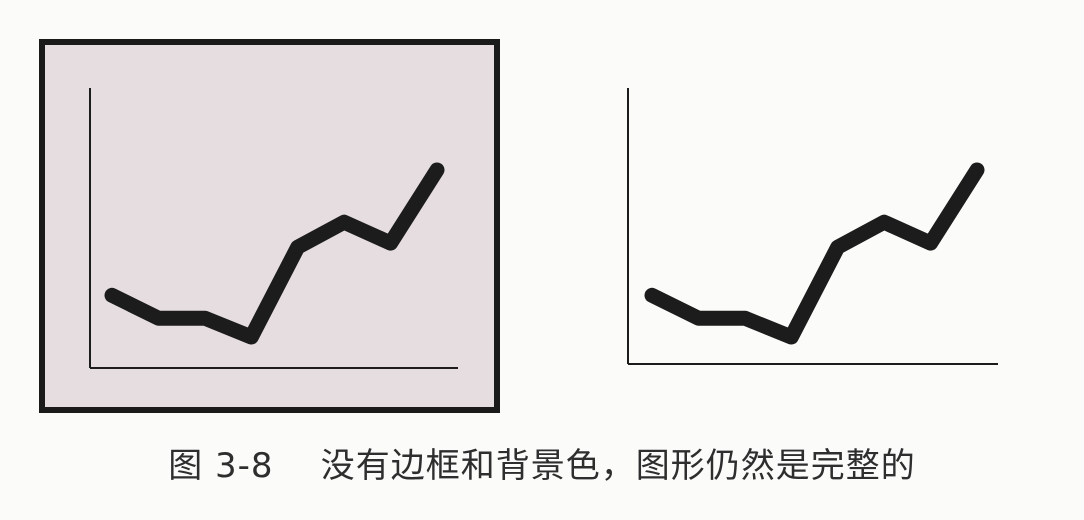 The image size is (1084, 520). What do you see at coordinates (542, 466) in the screenshot?
I see `figure-caption: 图 3-8 没有边框和背景色，图形仍然是完整的` at bounding box center [542, 466].